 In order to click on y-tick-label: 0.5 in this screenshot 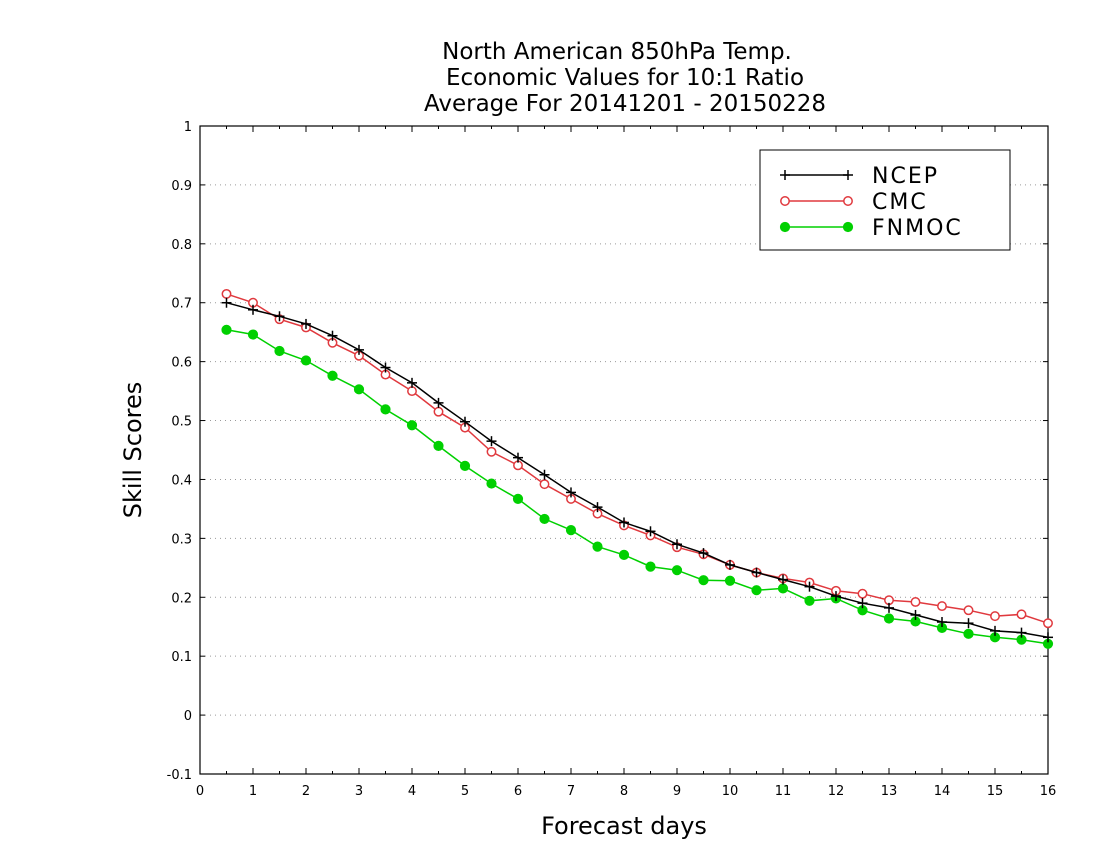, I will do `click(181, 422)`.